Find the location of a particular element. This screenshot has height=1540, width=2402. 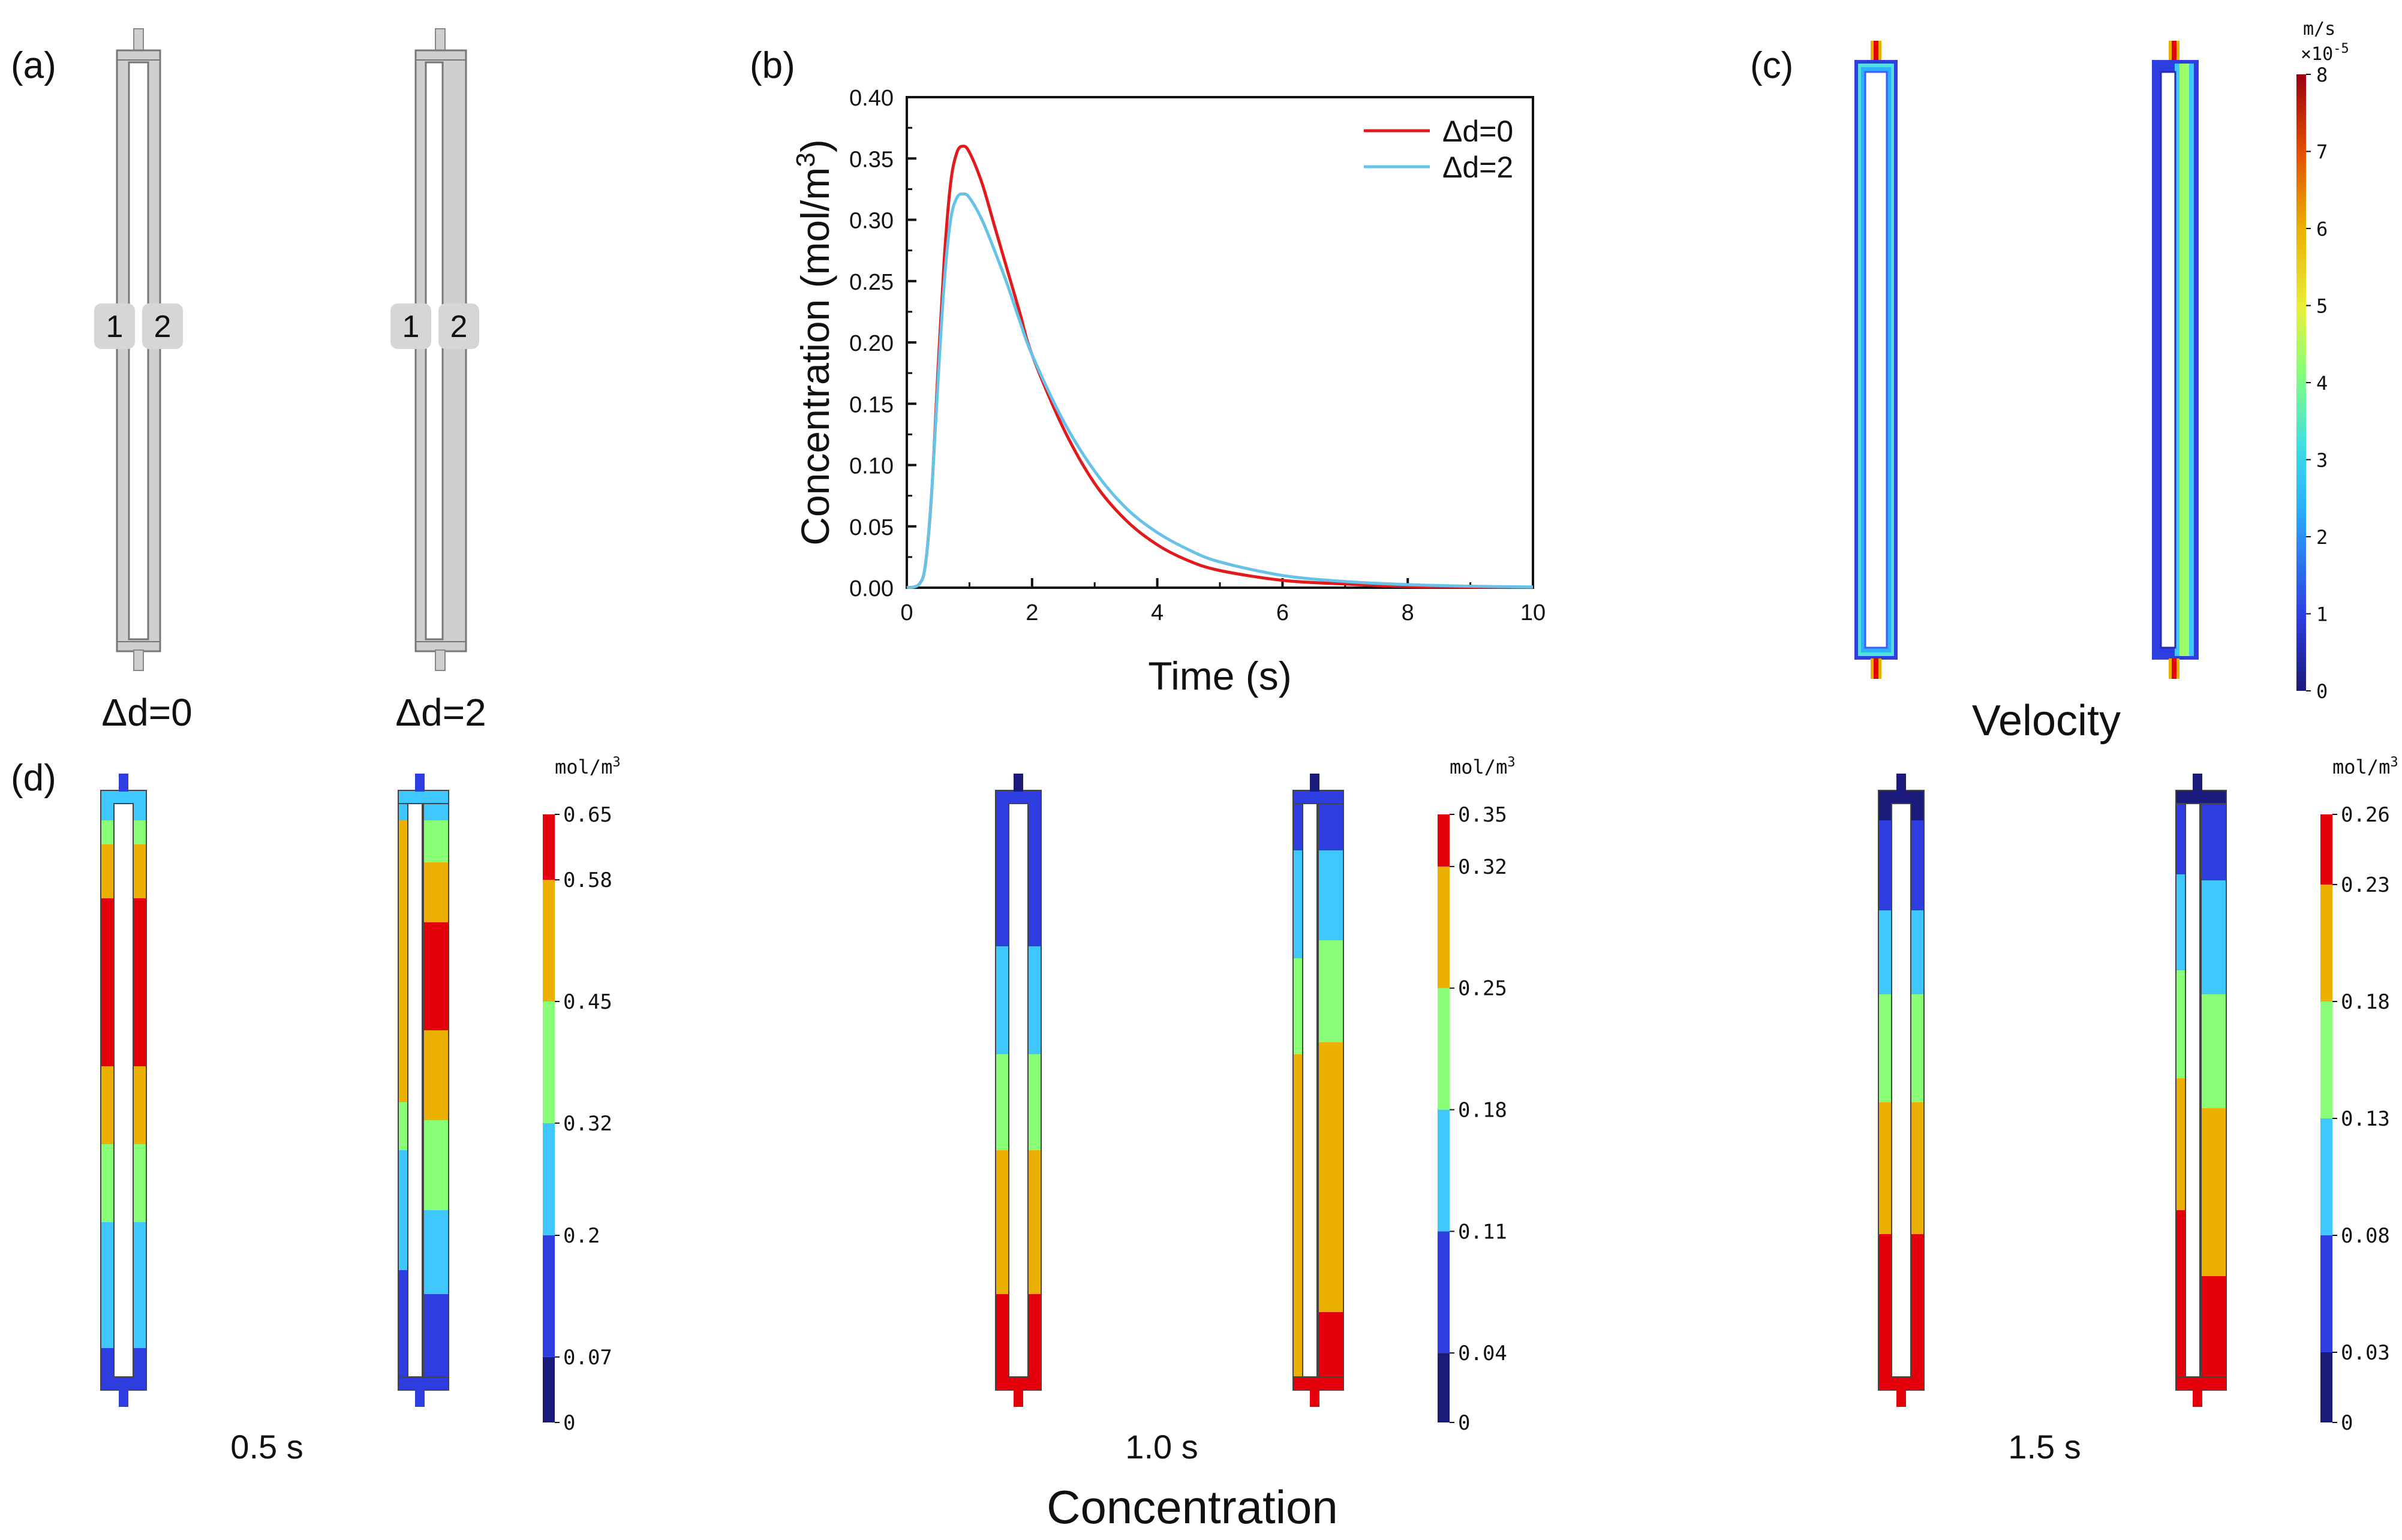

legend-label-d0: Δd=0 is located at coordinates (1477, 131).